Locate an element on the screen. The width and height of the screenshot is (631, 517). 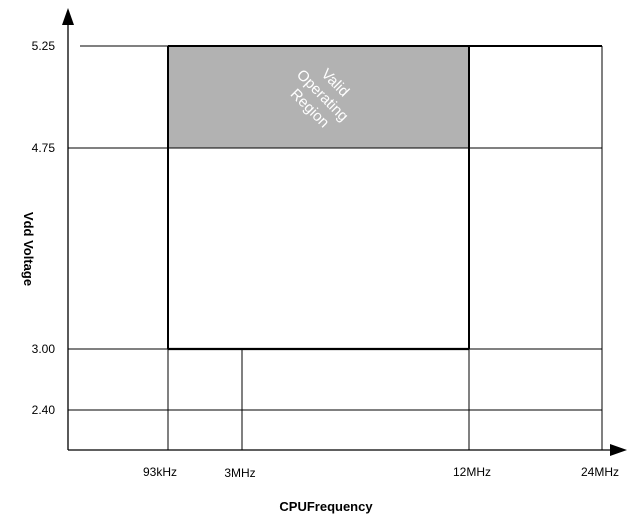
y-axis-arrowhead is located at coordinates (68, 16).